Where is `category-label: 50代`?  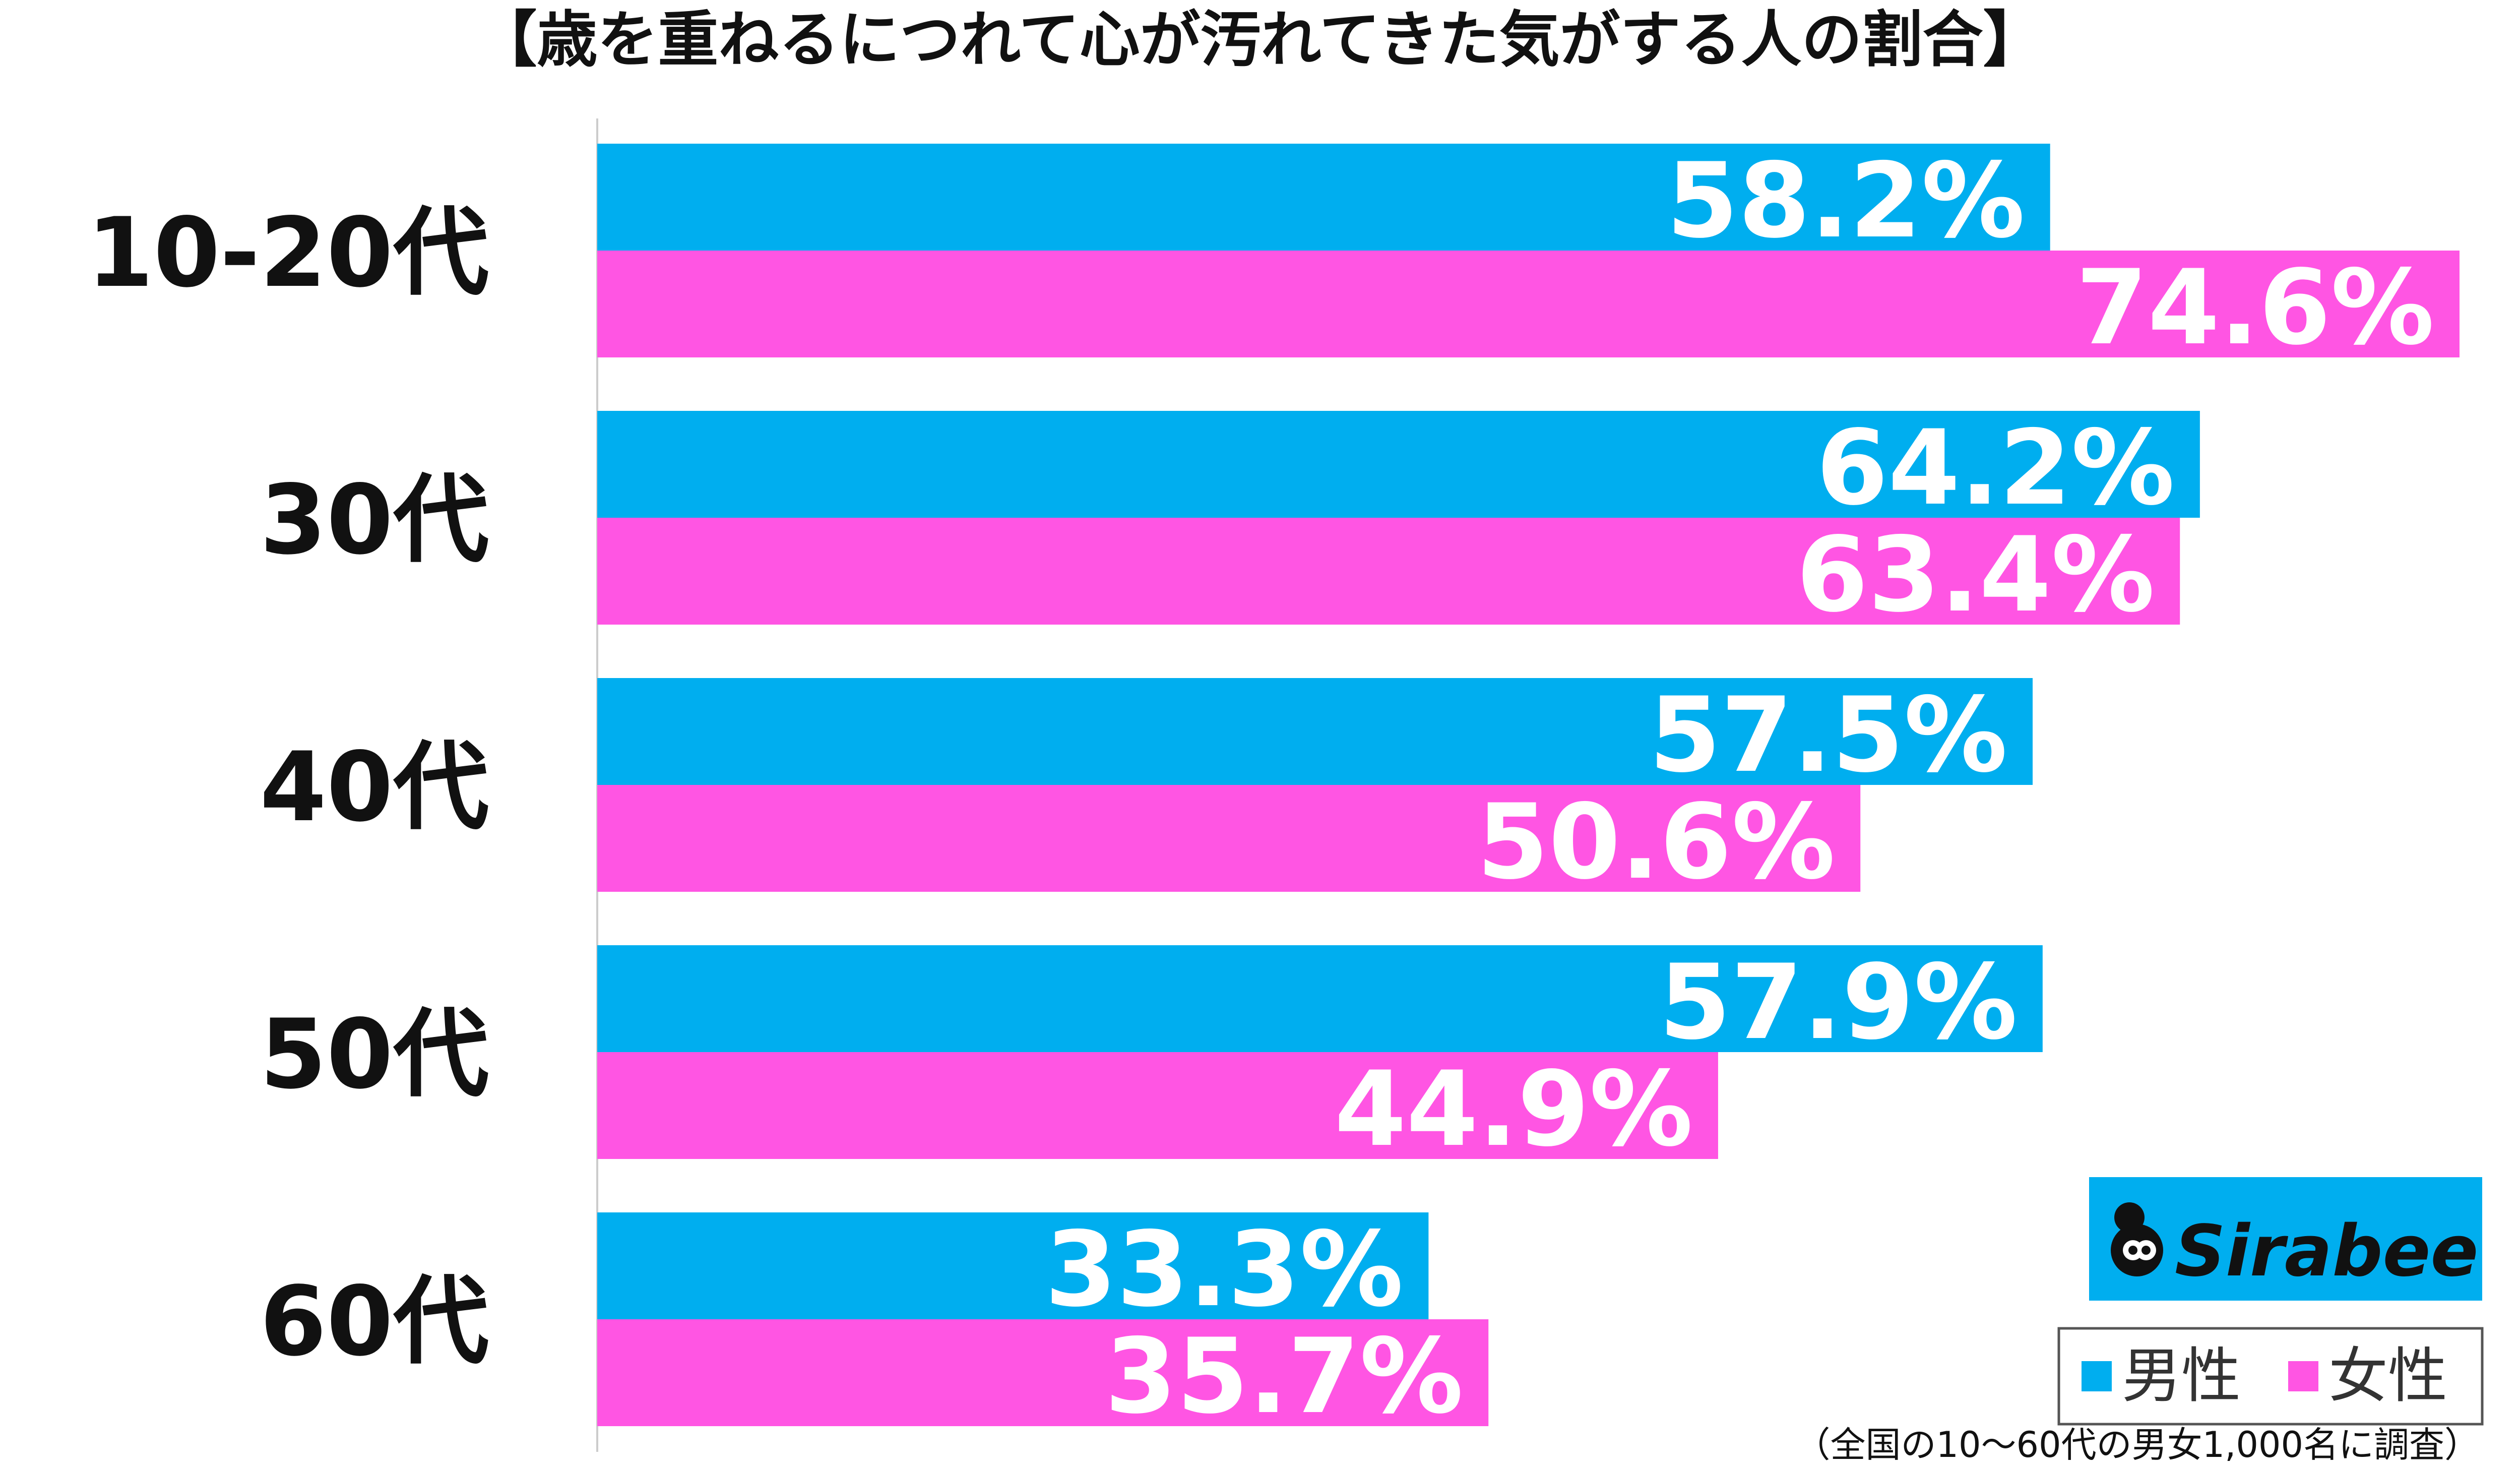 category-label: 50代 is located at coordinates (374, 1054).